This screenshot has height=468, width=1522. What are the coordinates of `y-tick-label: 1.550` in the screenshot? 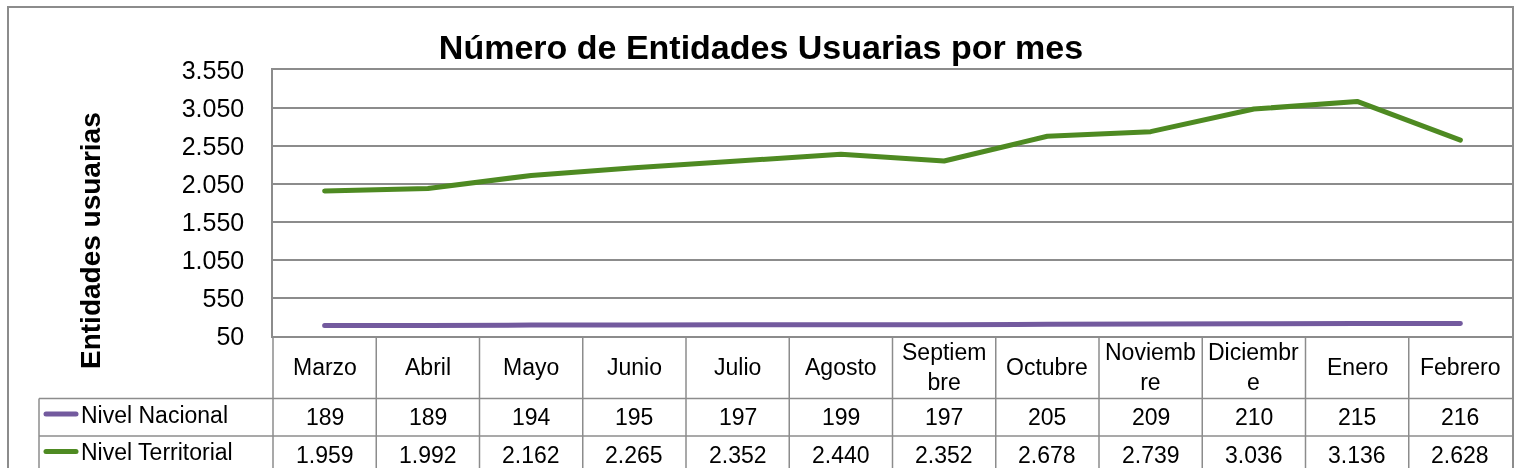 It's located at (213, 221).